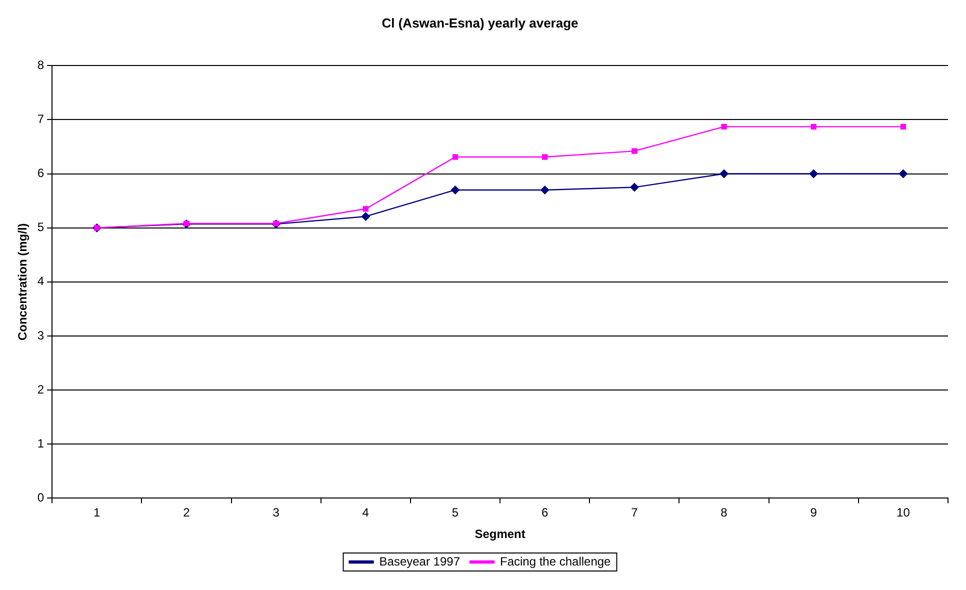 The image size is (966, 590). What do you see at coordinates (724, 513) in the screenshot?
I see `x-tick-label: 8` at bounding box center [724, 513].